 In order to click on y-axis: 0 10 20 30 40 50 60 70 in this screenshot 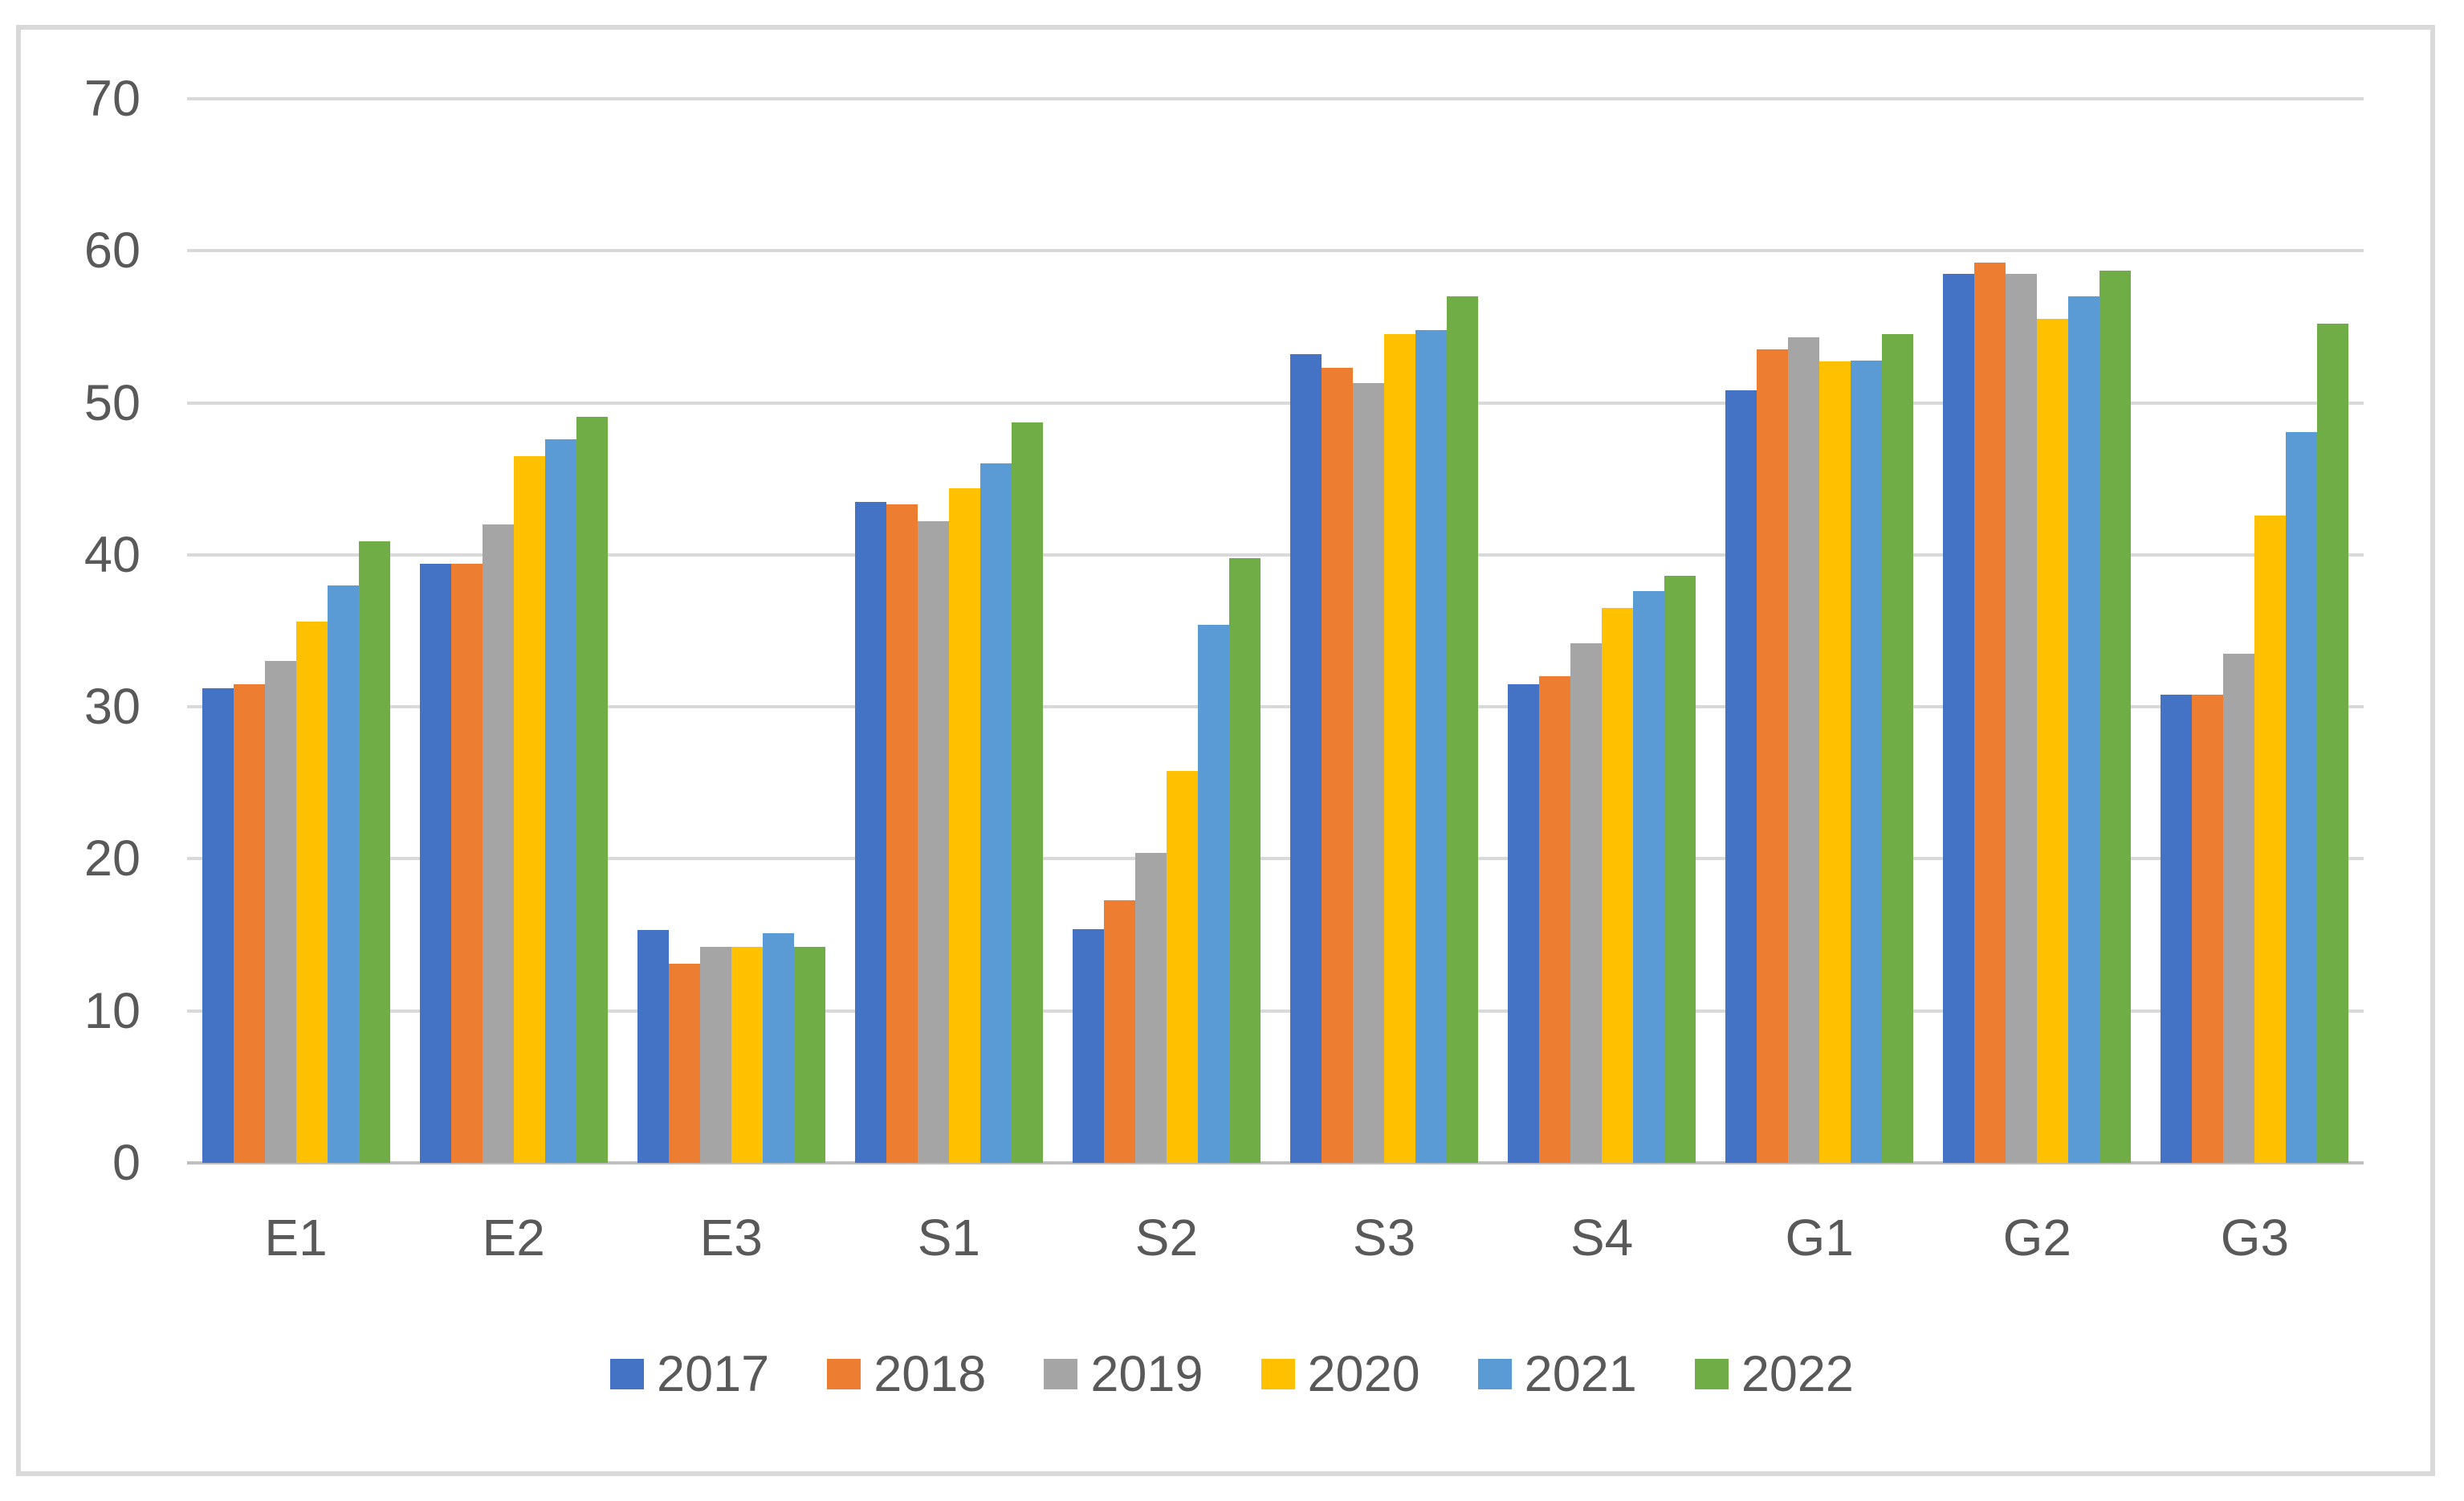, I will do `click(70, 631)`.